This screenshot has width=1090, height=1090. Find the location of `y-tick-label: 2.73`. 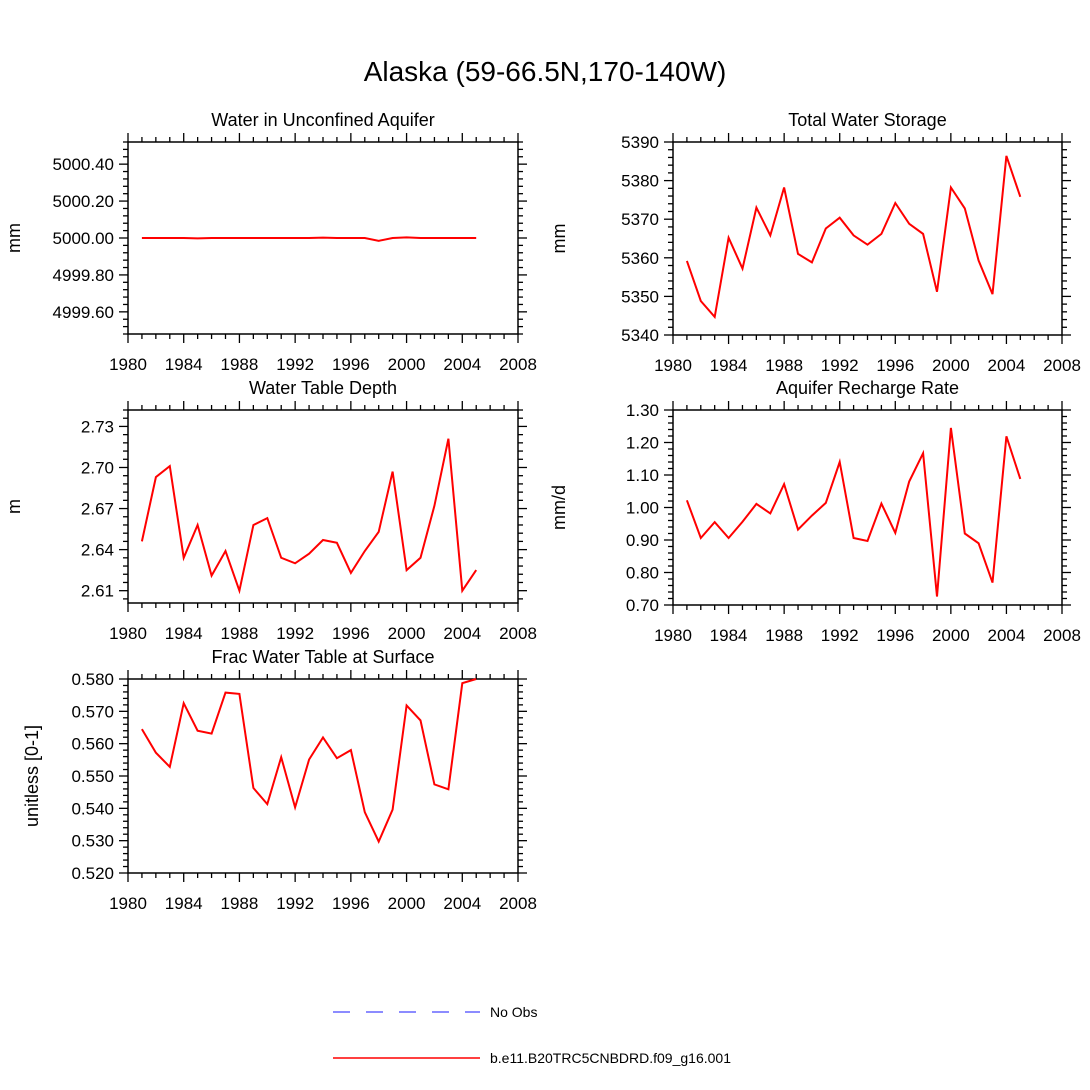

y-tick-label: 2.73 is located at coordinates (97, 426).